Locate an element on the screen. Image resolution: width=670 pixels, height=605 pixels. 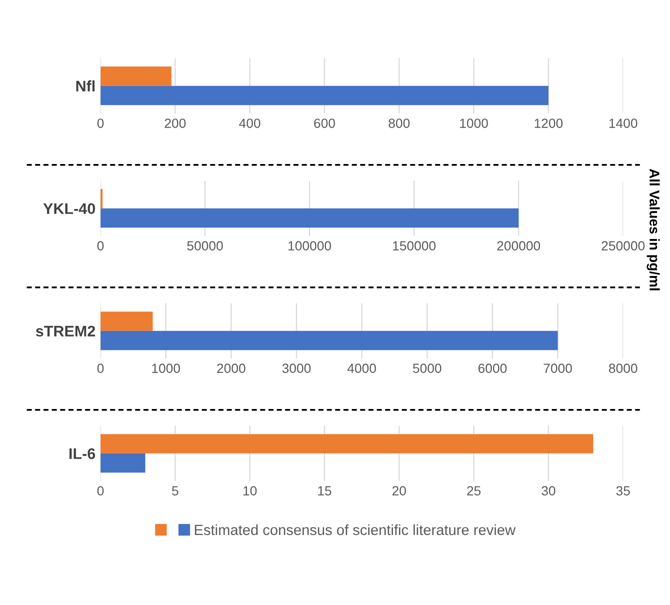
x-tick-label: 50000 is located at coordinates (205, 245).